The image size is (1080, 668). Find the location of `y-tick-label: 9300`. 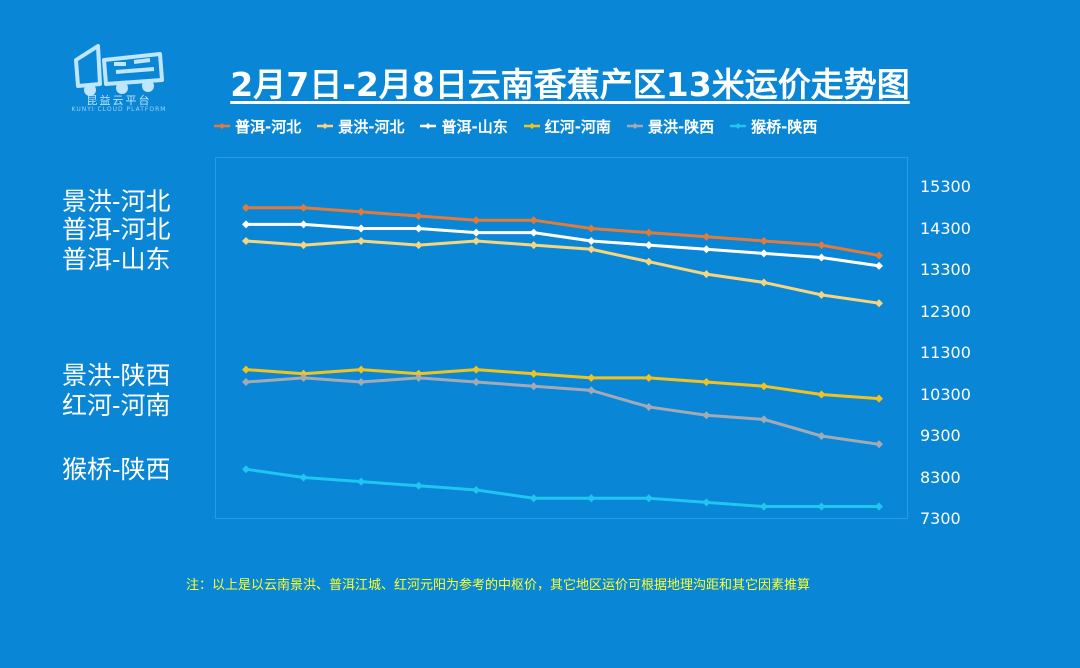

y-tick-label: 9300 is located at coordinates (940, 435).